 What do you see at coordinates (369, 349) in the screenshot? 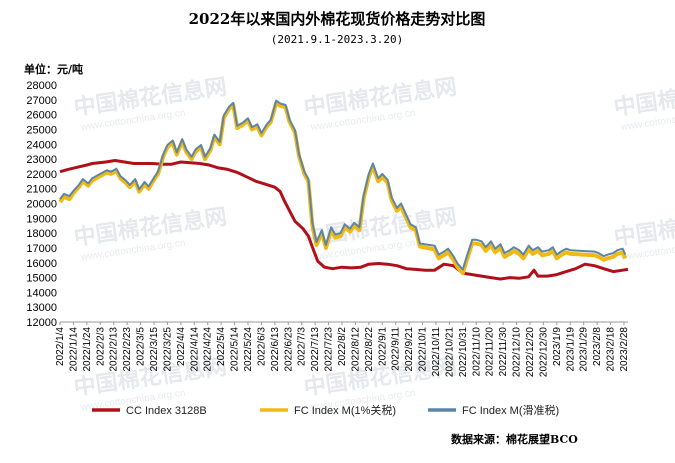
I see `x-tick-label: 2022/8/22` at bounding box center [369, 349].